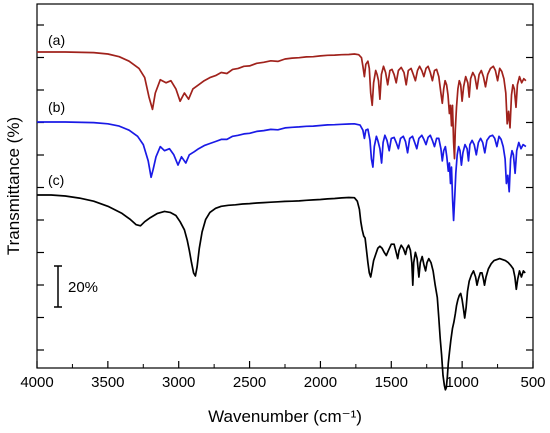  What do you see at coordinates (285, 364) in the screenshot?
I see `x-axis-ticks` at bounding box center [285, 364].